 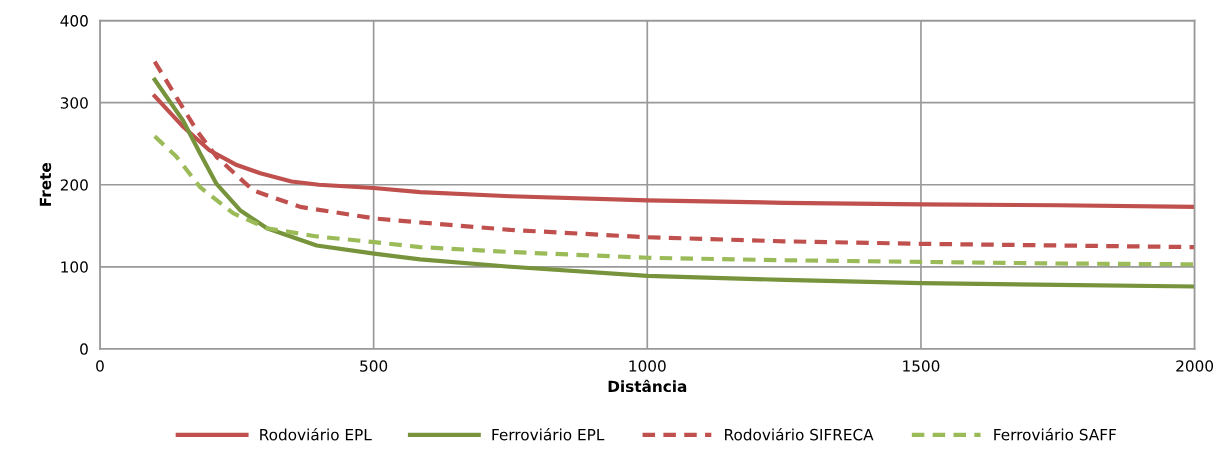 What do you see at coordinates (647, 386) in the screenshot?
I see `x-axis-title: Distância` at bounding box center [647, 386].